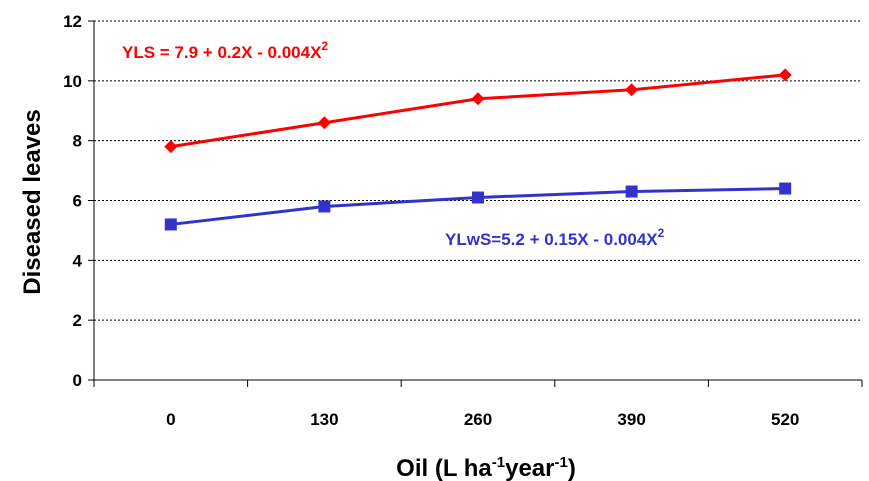 Image resolution: width=869 pixels, height=481 pixels. What do you see at coordinates (77, 320) in the screenshot?
I see `y-tick-label-1: 2` at bounding box center [77, 320].